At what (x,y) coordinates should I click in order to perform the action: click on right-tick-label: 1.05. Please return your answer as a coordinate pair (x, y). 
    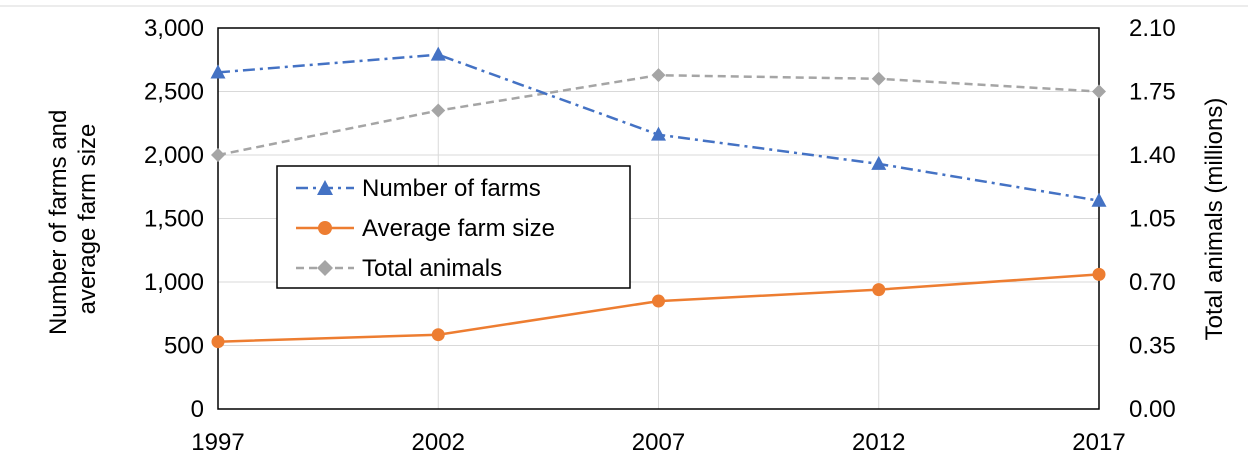
    Looking at the image, I should click on (1152, 219).